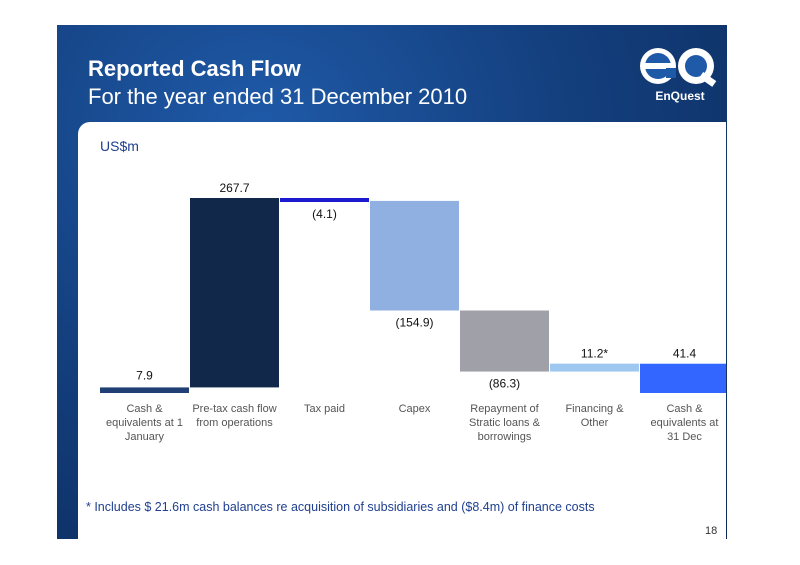 The image size is (800, 565). Describe the element at coordinates (505, 423) in the screenshot. I see `category-label-4: Repayment of Stratic loans & borrowings` at that location.